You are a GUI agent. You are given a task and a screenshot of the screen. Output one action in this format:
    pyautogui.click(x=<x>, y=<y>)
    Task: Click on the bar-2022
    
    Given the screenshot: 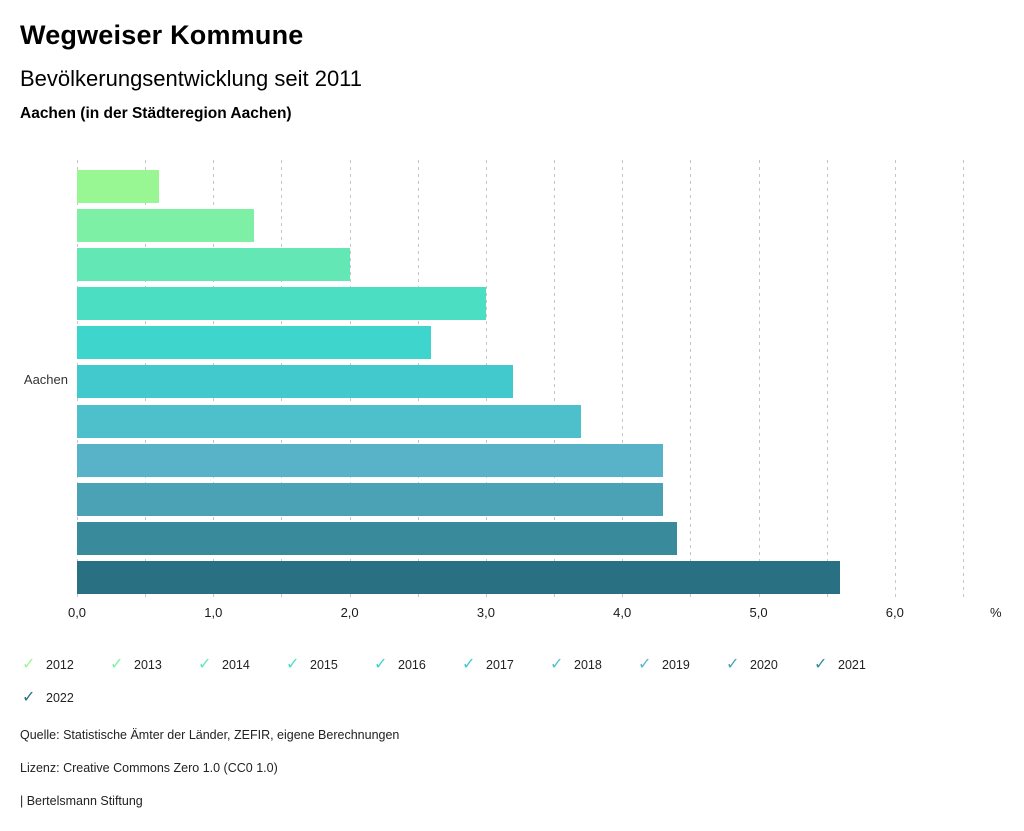 What is the action you would take?
    pyautogui.click(x=459, y=577)
    